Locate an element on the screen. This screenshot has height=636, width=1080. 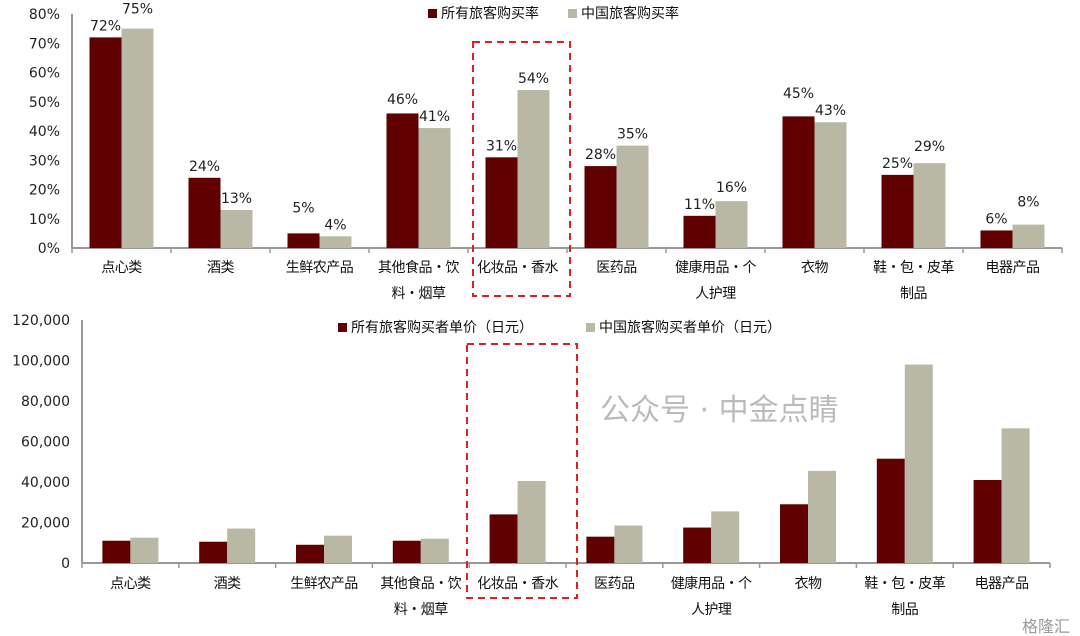
data-label: 13% is located at coordinates (236, 199).